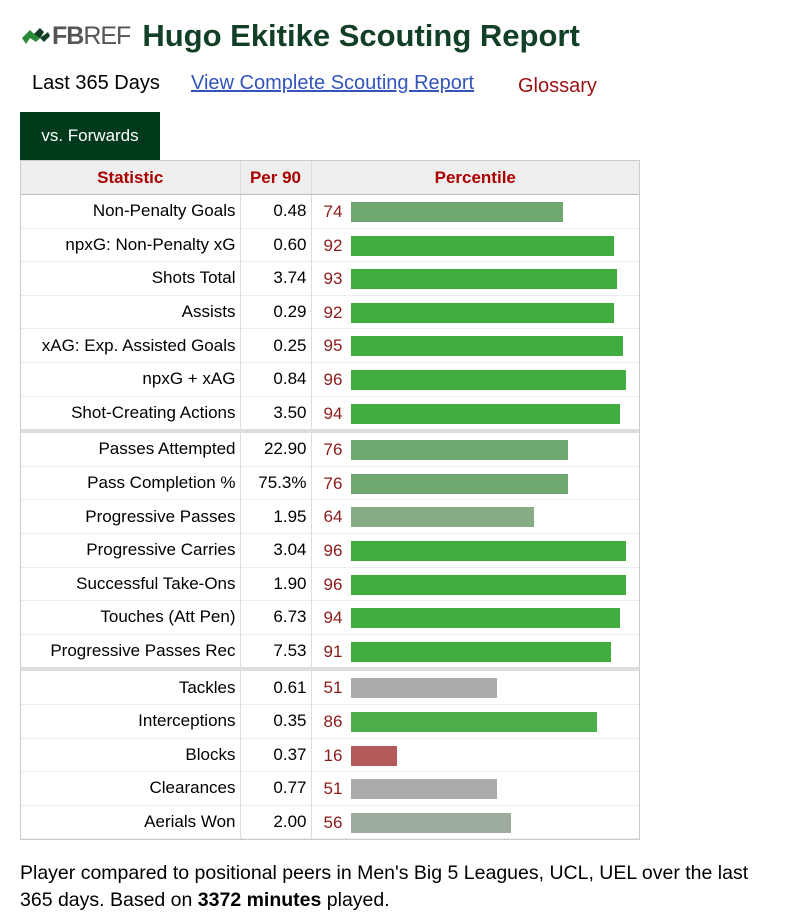 The width and height of the screenshot is (796, 914). I want to click on stat-percentile: 16, so click(475, 755).